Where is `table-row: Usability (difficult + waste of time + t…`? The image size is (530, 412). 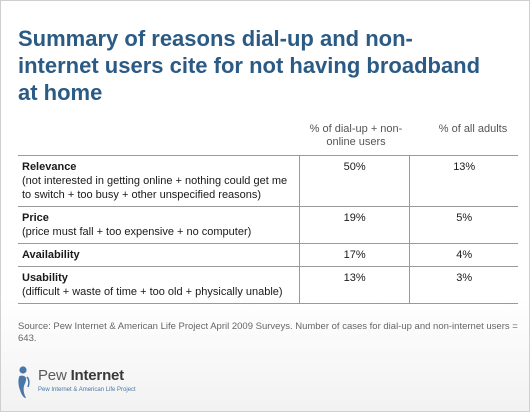 table-row: Usability (difficult + waste of time + t… is located at coordinates (268, 285).